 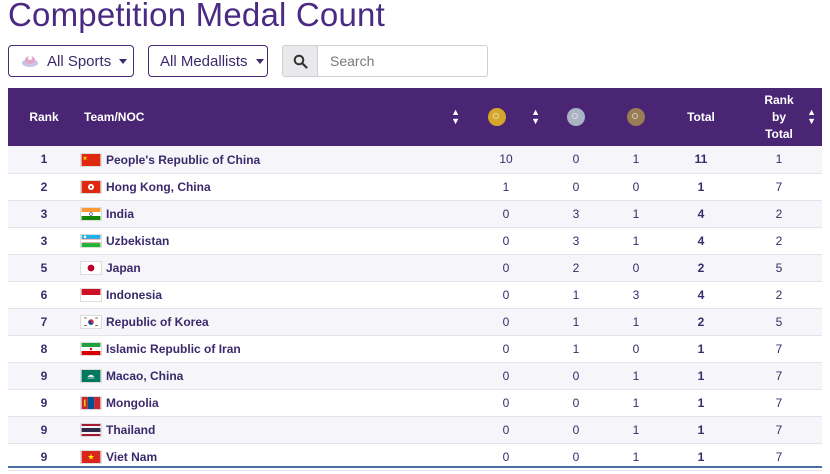 What do you see at coordinates (93, 267) in the screenshot?
I see `flag-japan-icon` at bounding box center [93, 267].